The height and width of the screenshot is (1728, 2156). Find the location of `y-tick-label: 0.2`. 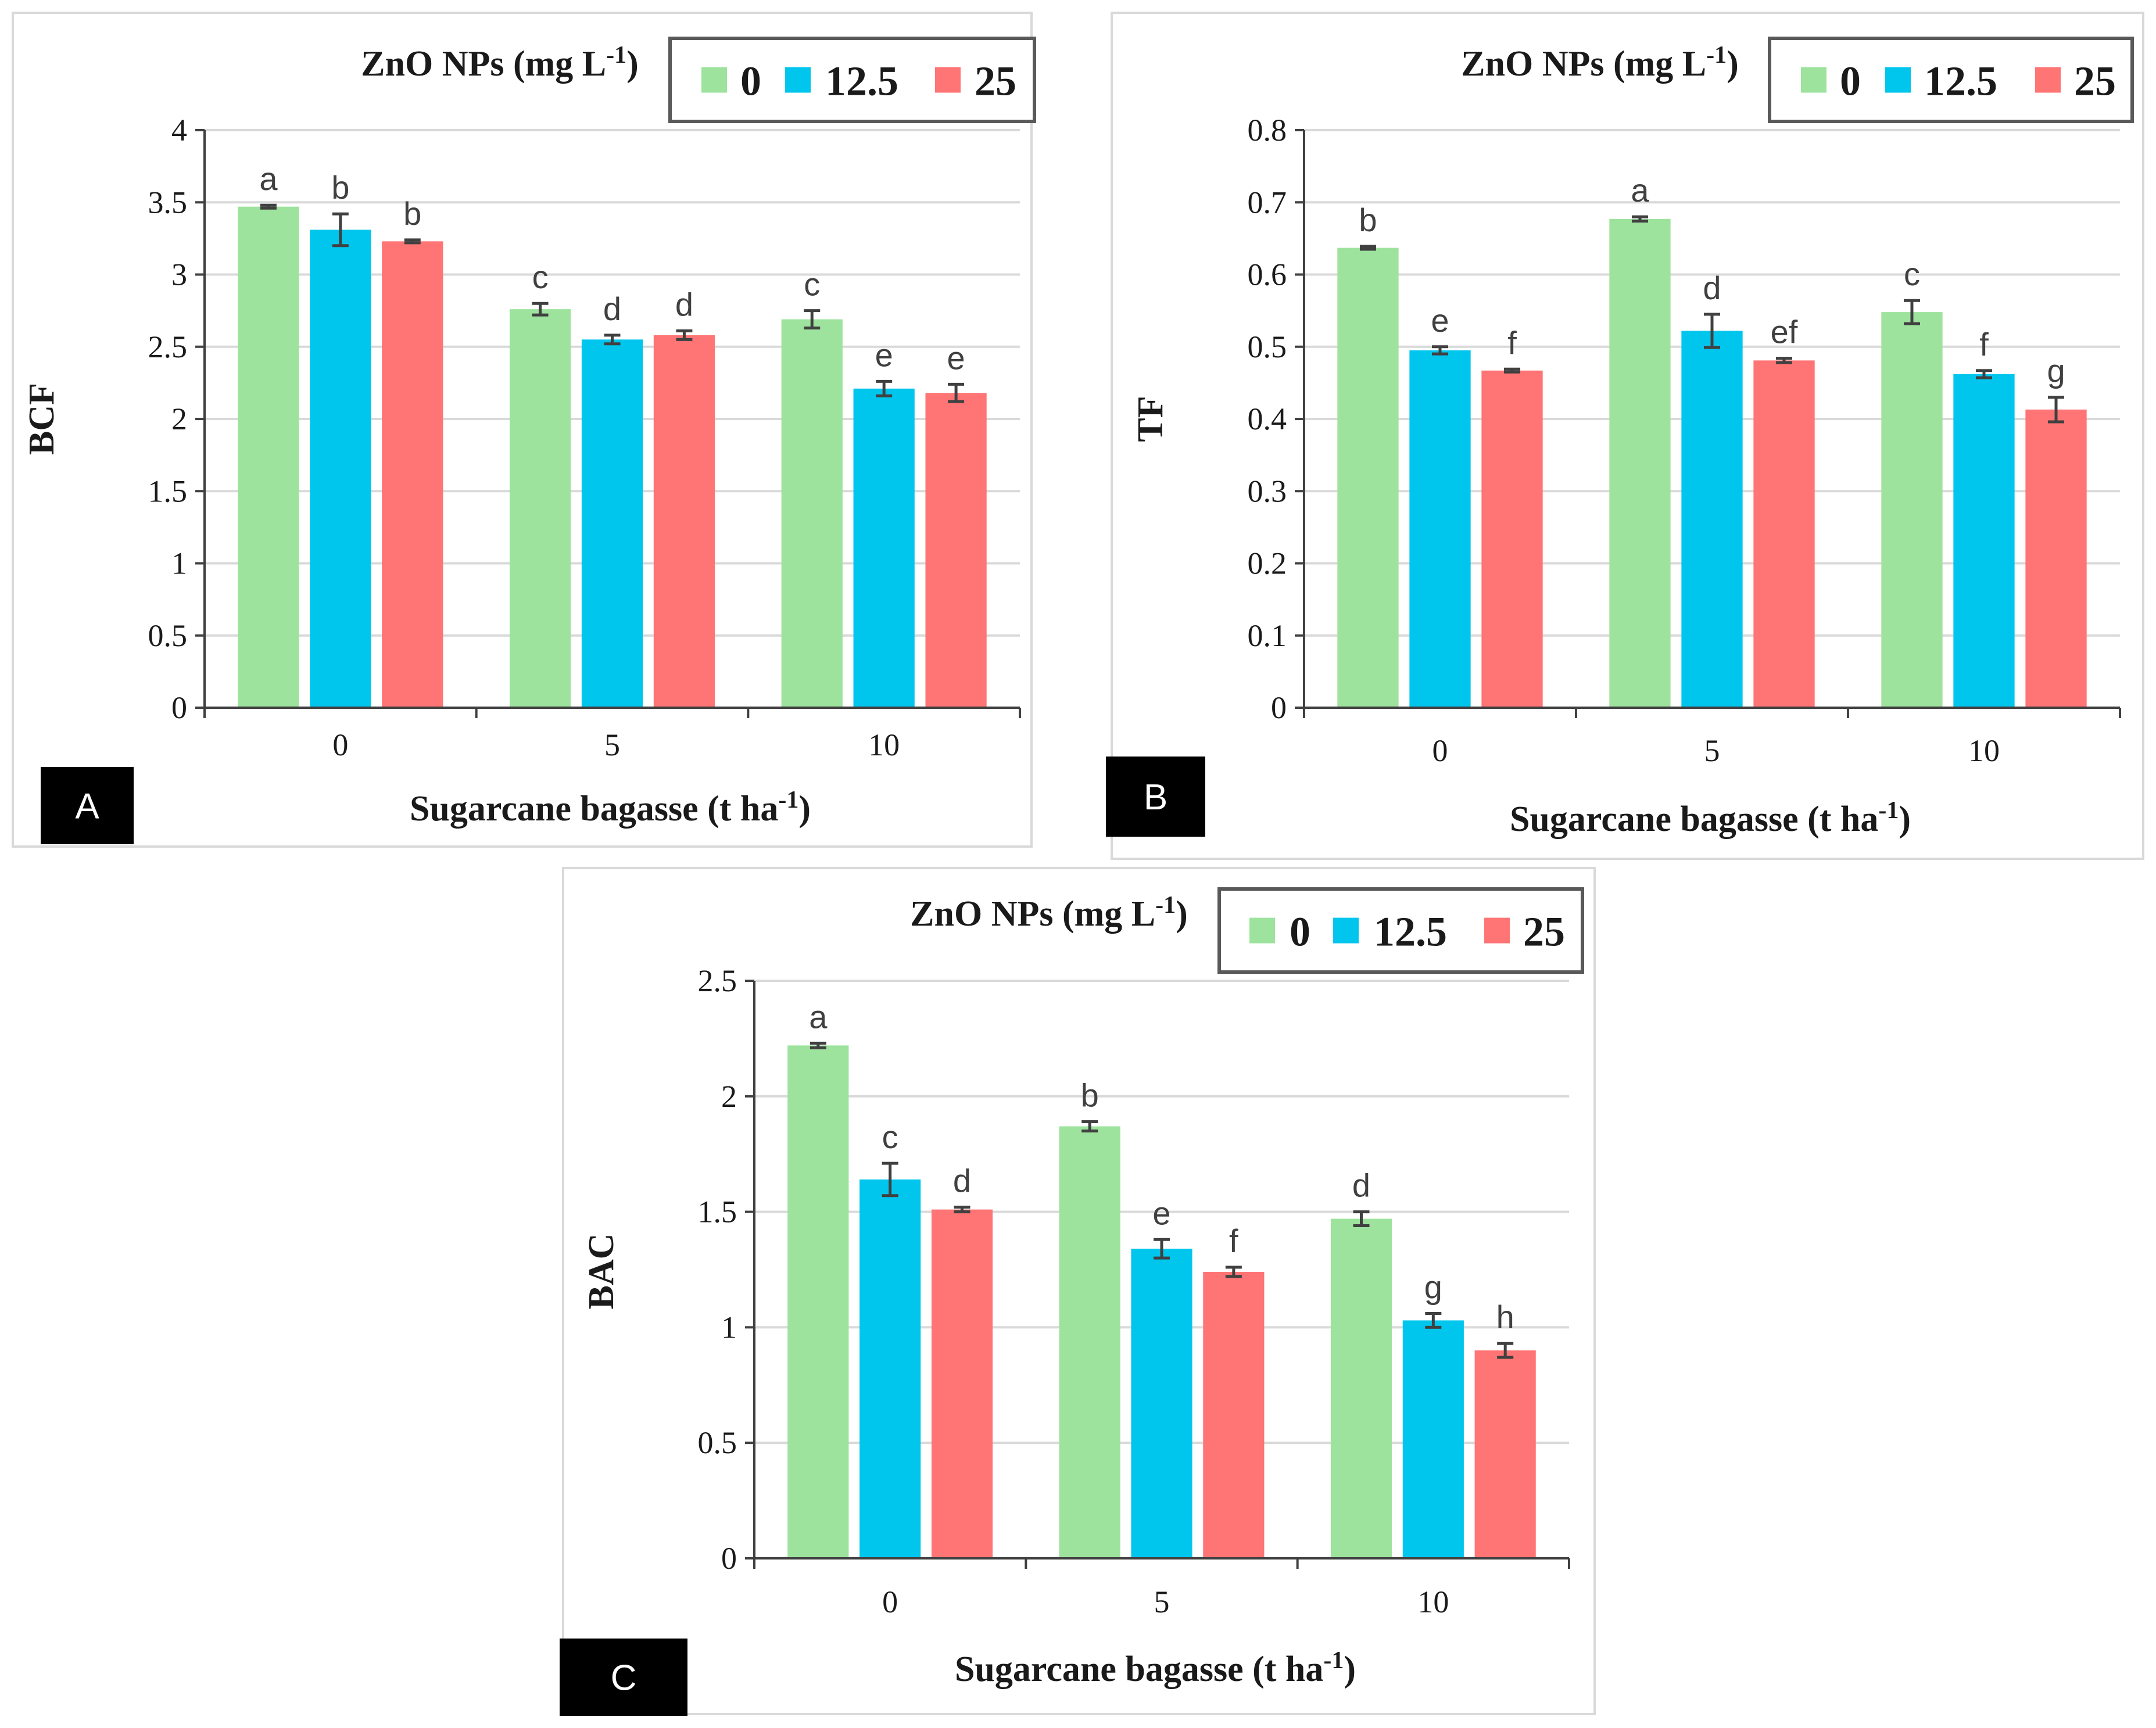

y-tick-label: 0.2 is located at coordinates (1267, 563).